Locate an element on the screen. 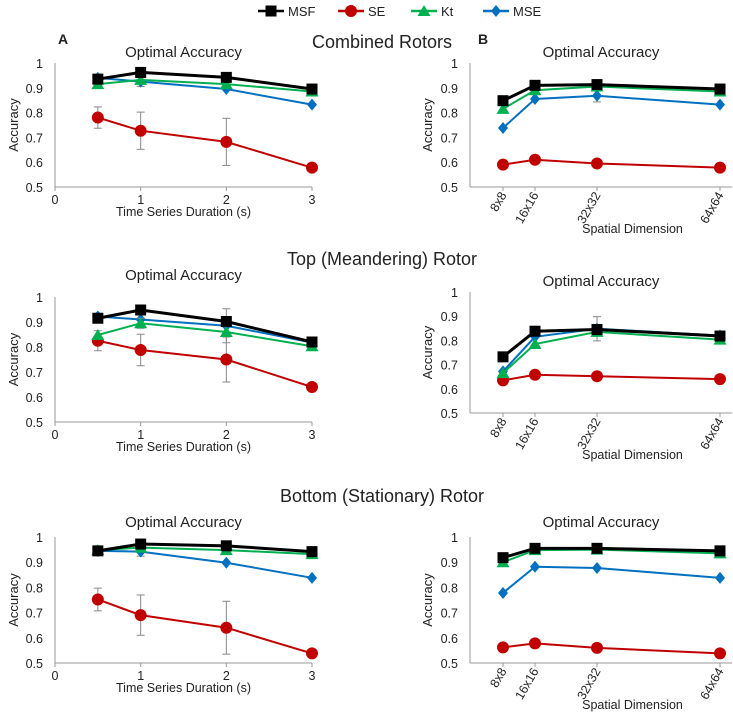  legend: MSF SE Kt MSE is located at coordinates (400, 11).